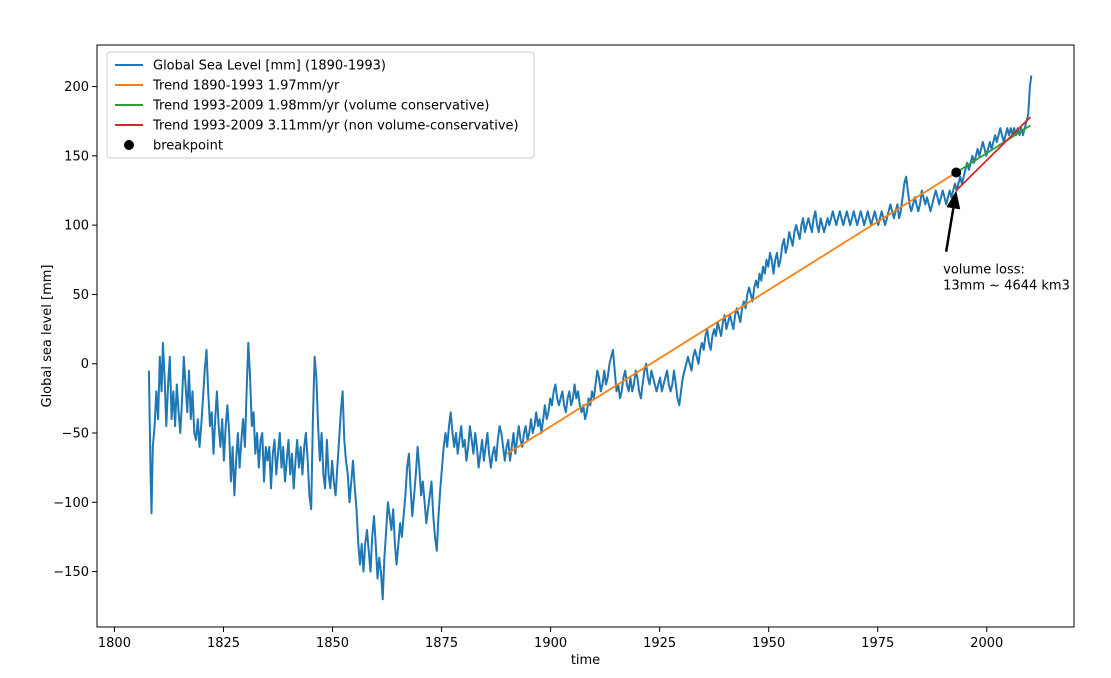 This screenshot has height=678, width=1111. Describe the element at coordinates (71, 572) in the screenshot. I see `y-tick-label: −150` at that location.